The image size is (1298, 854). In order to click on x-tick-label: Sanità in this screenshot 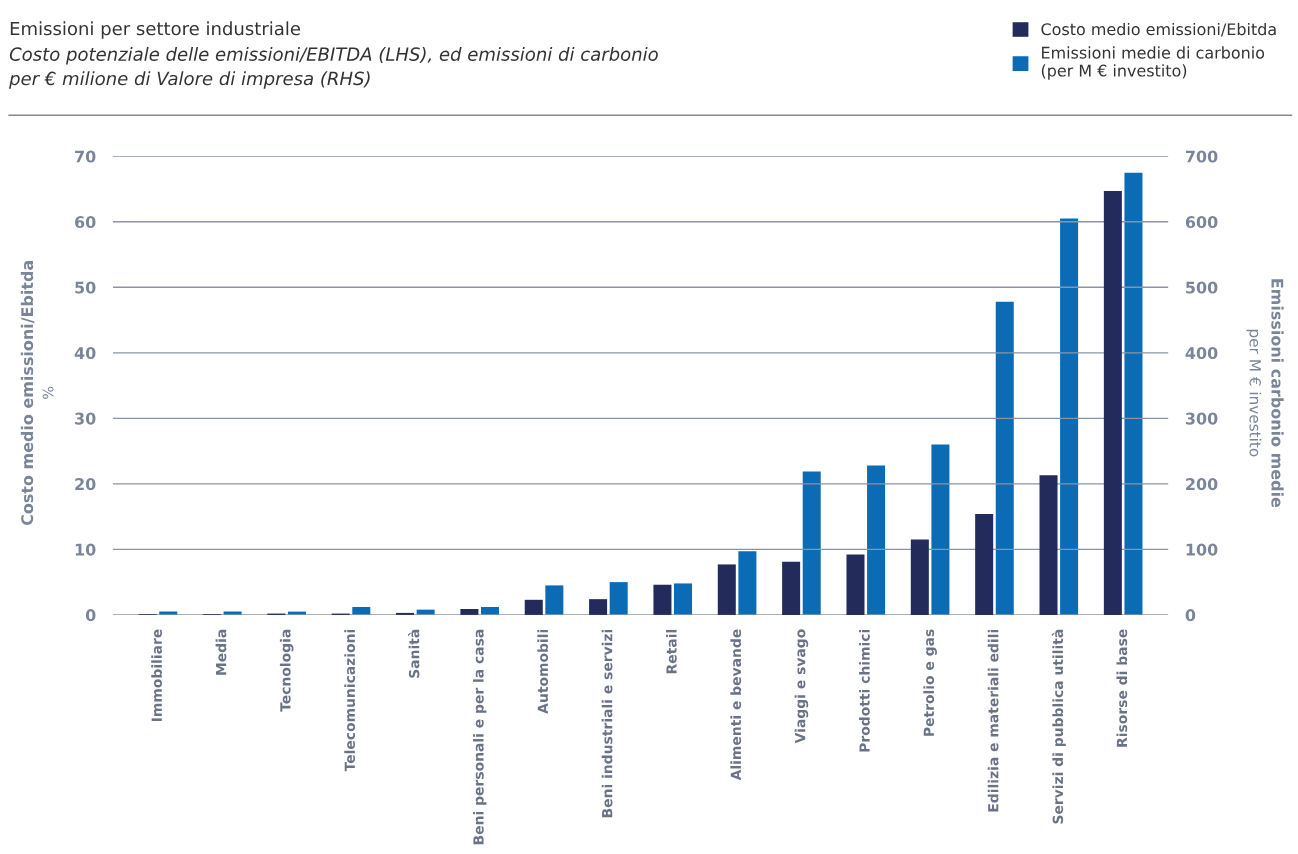, I will do `click(414, 653)`.